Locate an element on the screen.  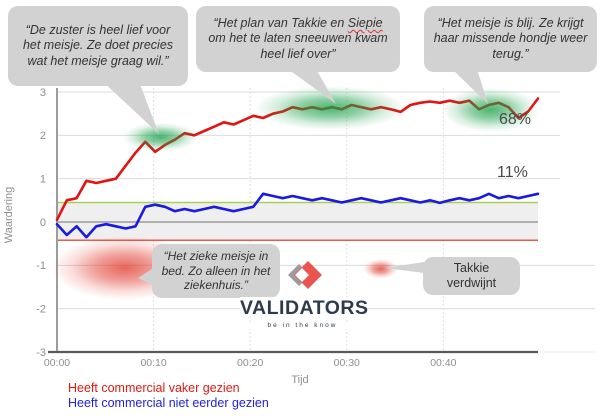
y-tick-label: 2 is located at coordinates (43, 136).